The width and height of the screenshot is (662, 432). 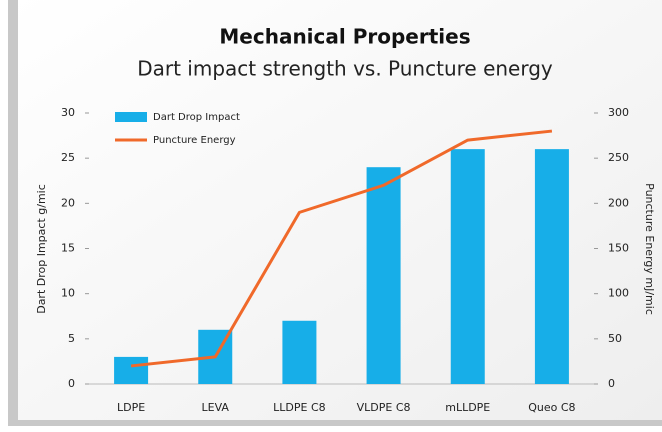 I want to click on x-tick-label: Queo C8, so click(x=551, y=407).